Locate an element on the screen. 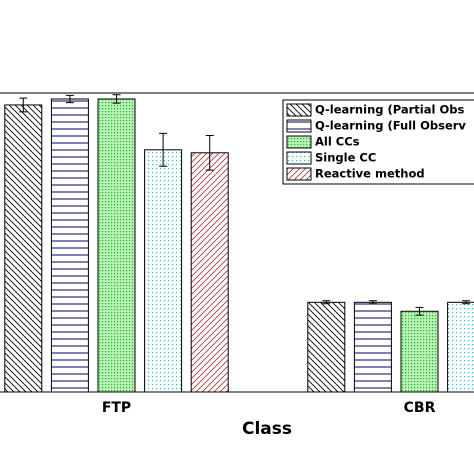  x-tick-label: FTP is located at coordinates (116, 408).